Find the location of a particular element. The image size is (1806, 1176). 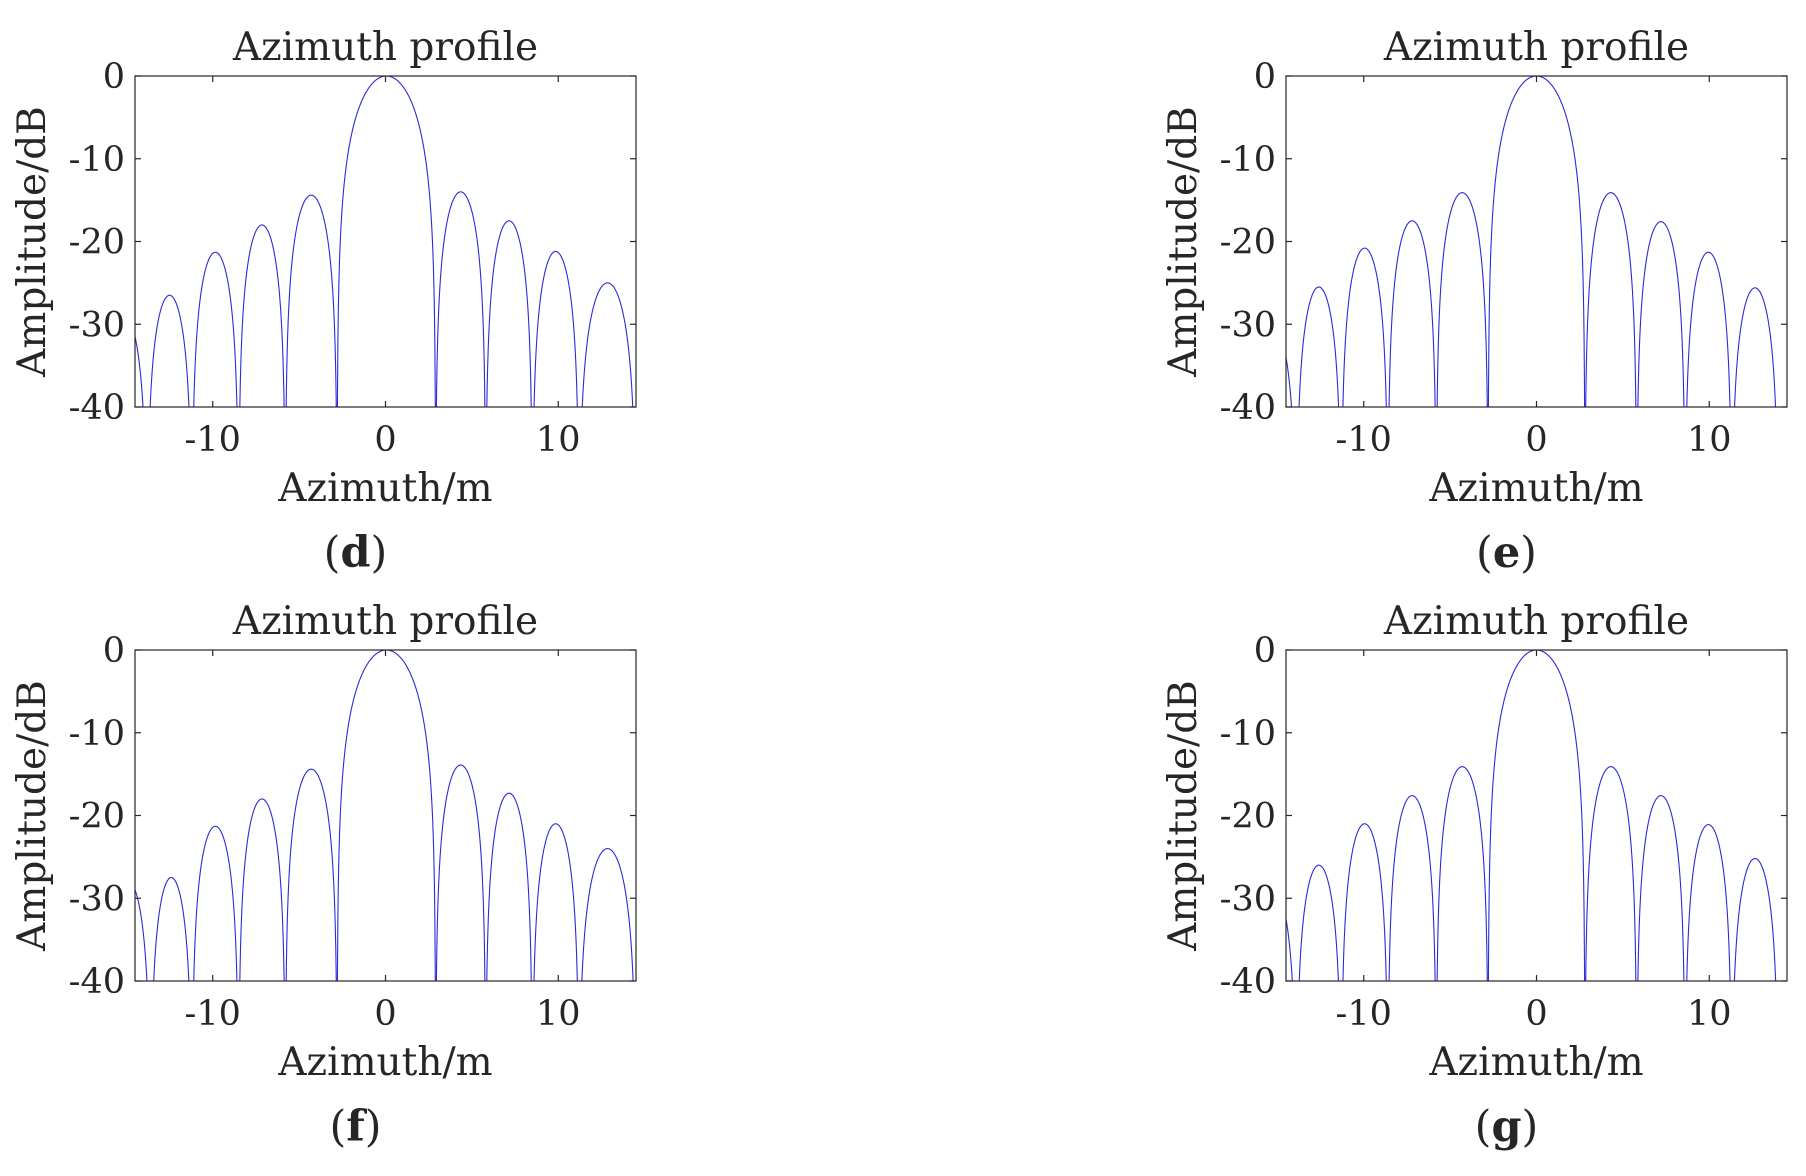

series-line-d is located at coordinates (384, 241).